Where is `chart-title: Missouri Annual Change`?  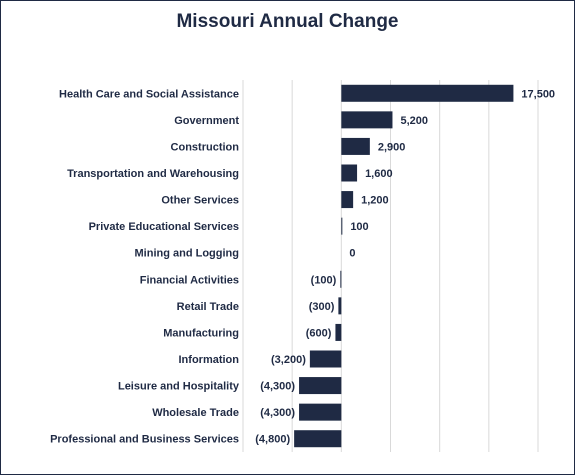
chart-title: Missouri Annual Change is located at coordinates (287, 21).